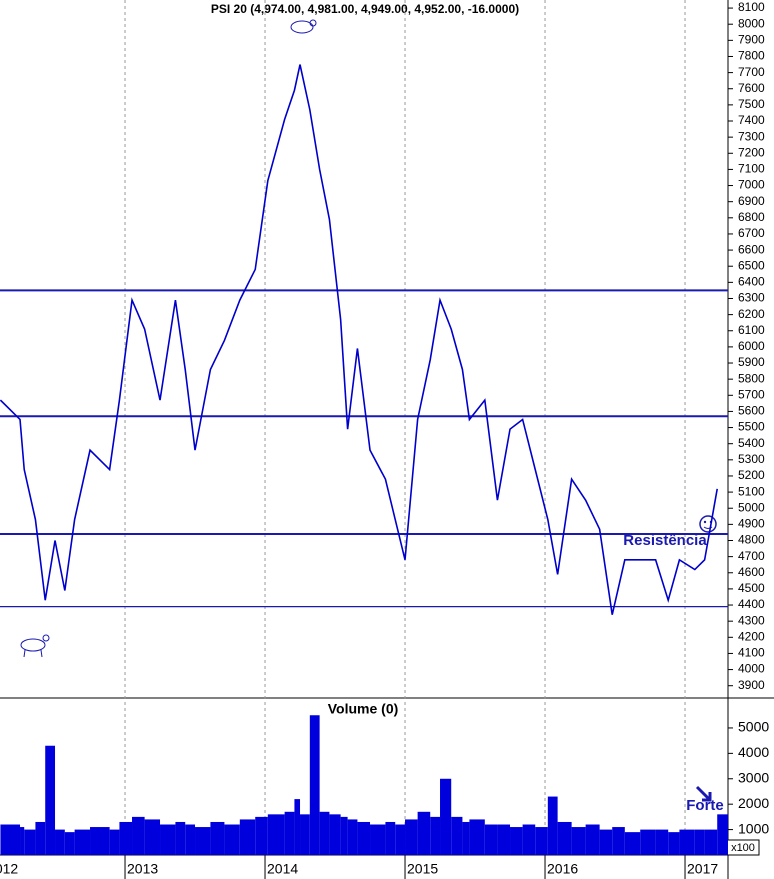 Image resolution: width=774 pixels, height=879 pixels. What do you see at coordinates (751, 620) in the screenshot?
I see `y-tick-label: 4300` at bounding box center [751, 620].